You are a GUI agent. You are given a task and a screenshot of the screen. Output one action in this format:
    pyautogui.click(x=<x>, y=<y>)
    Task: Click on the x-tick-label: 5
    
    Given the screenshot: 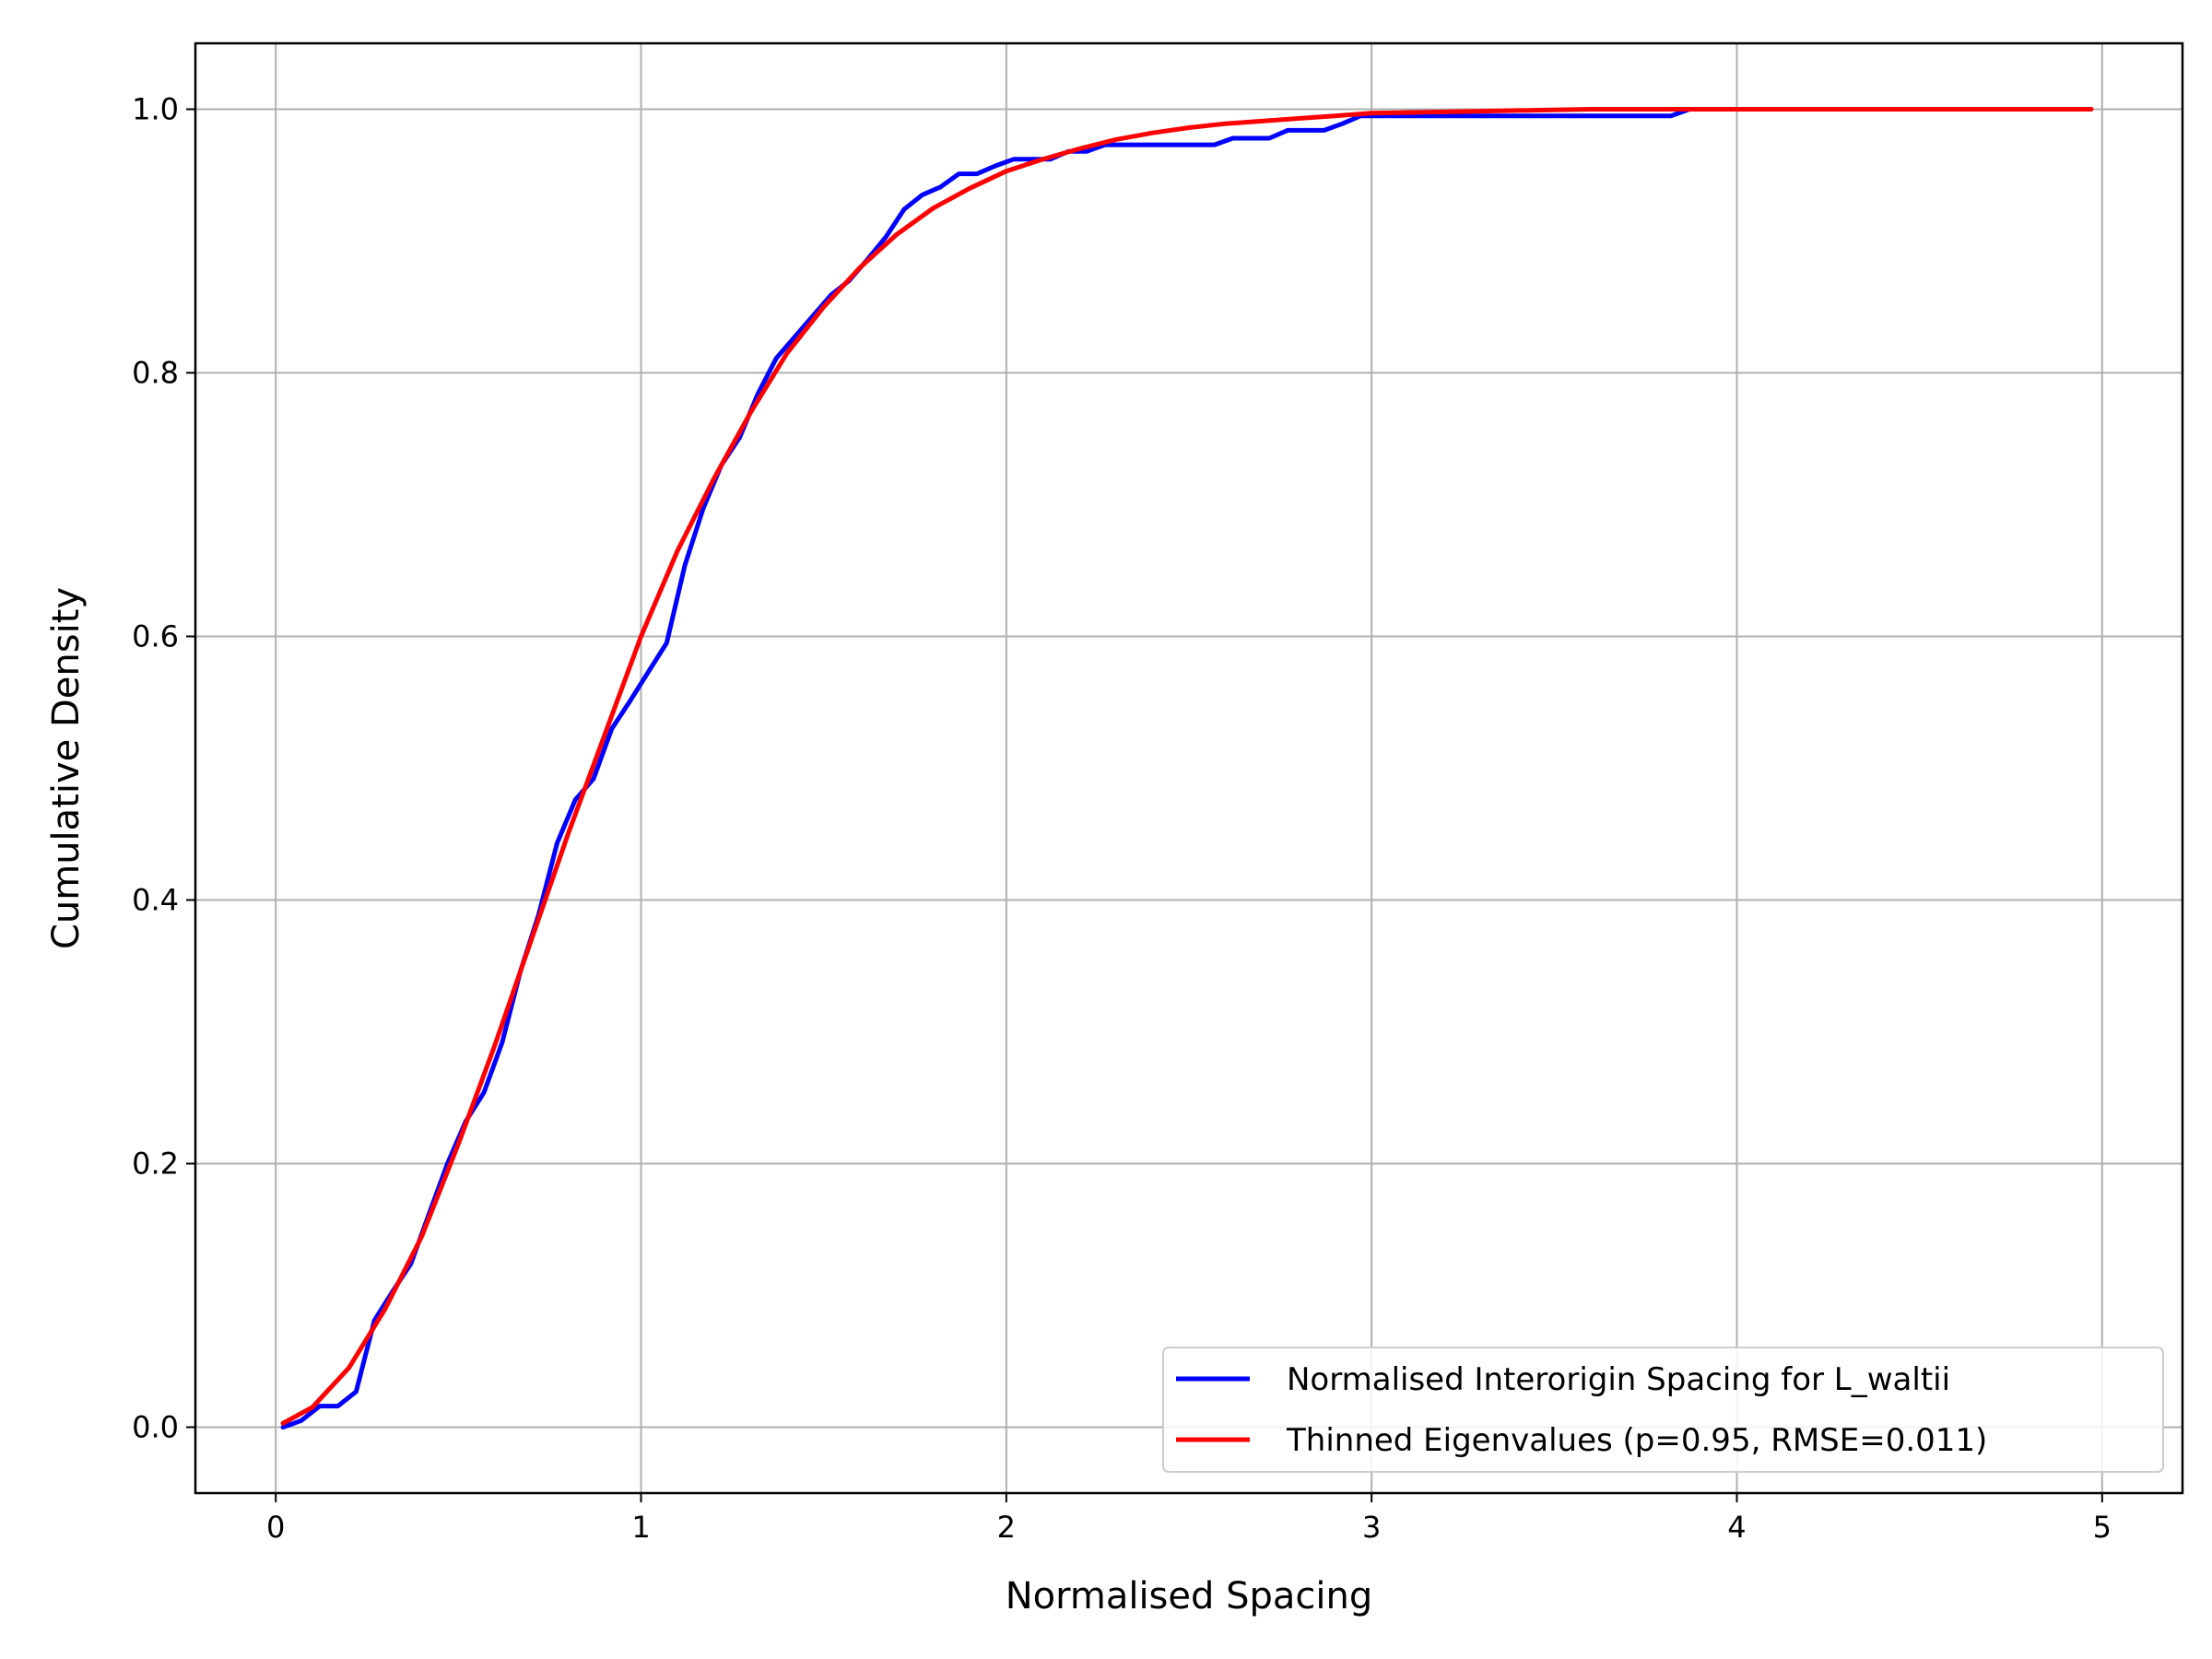 What is the action you would take?
    pyautogui.click(x=2102, y=1527)
    